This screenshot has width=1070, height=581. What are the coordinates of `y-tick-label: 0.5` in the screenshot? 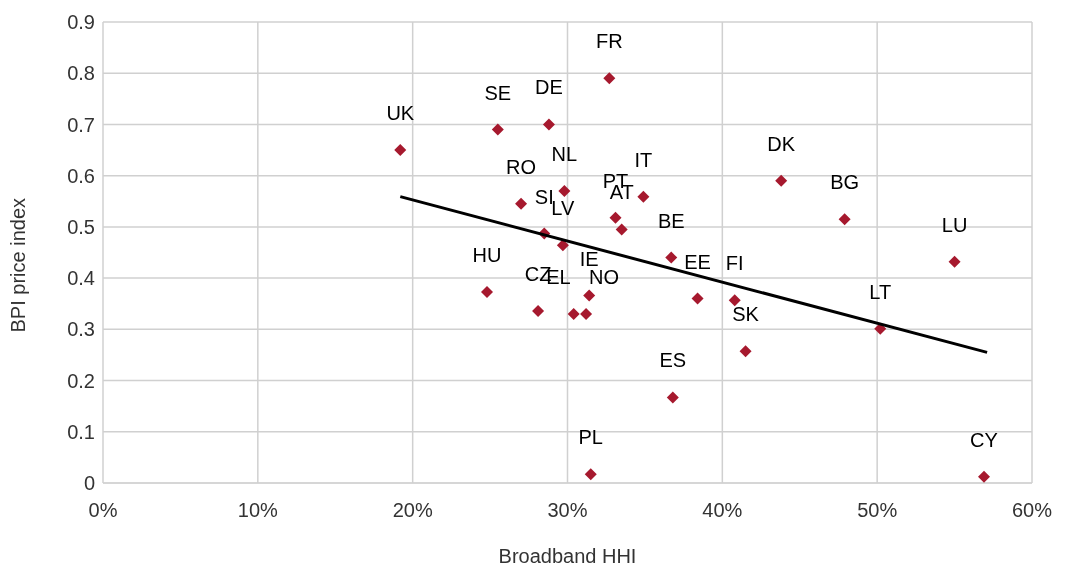 It's located at (81, 226).